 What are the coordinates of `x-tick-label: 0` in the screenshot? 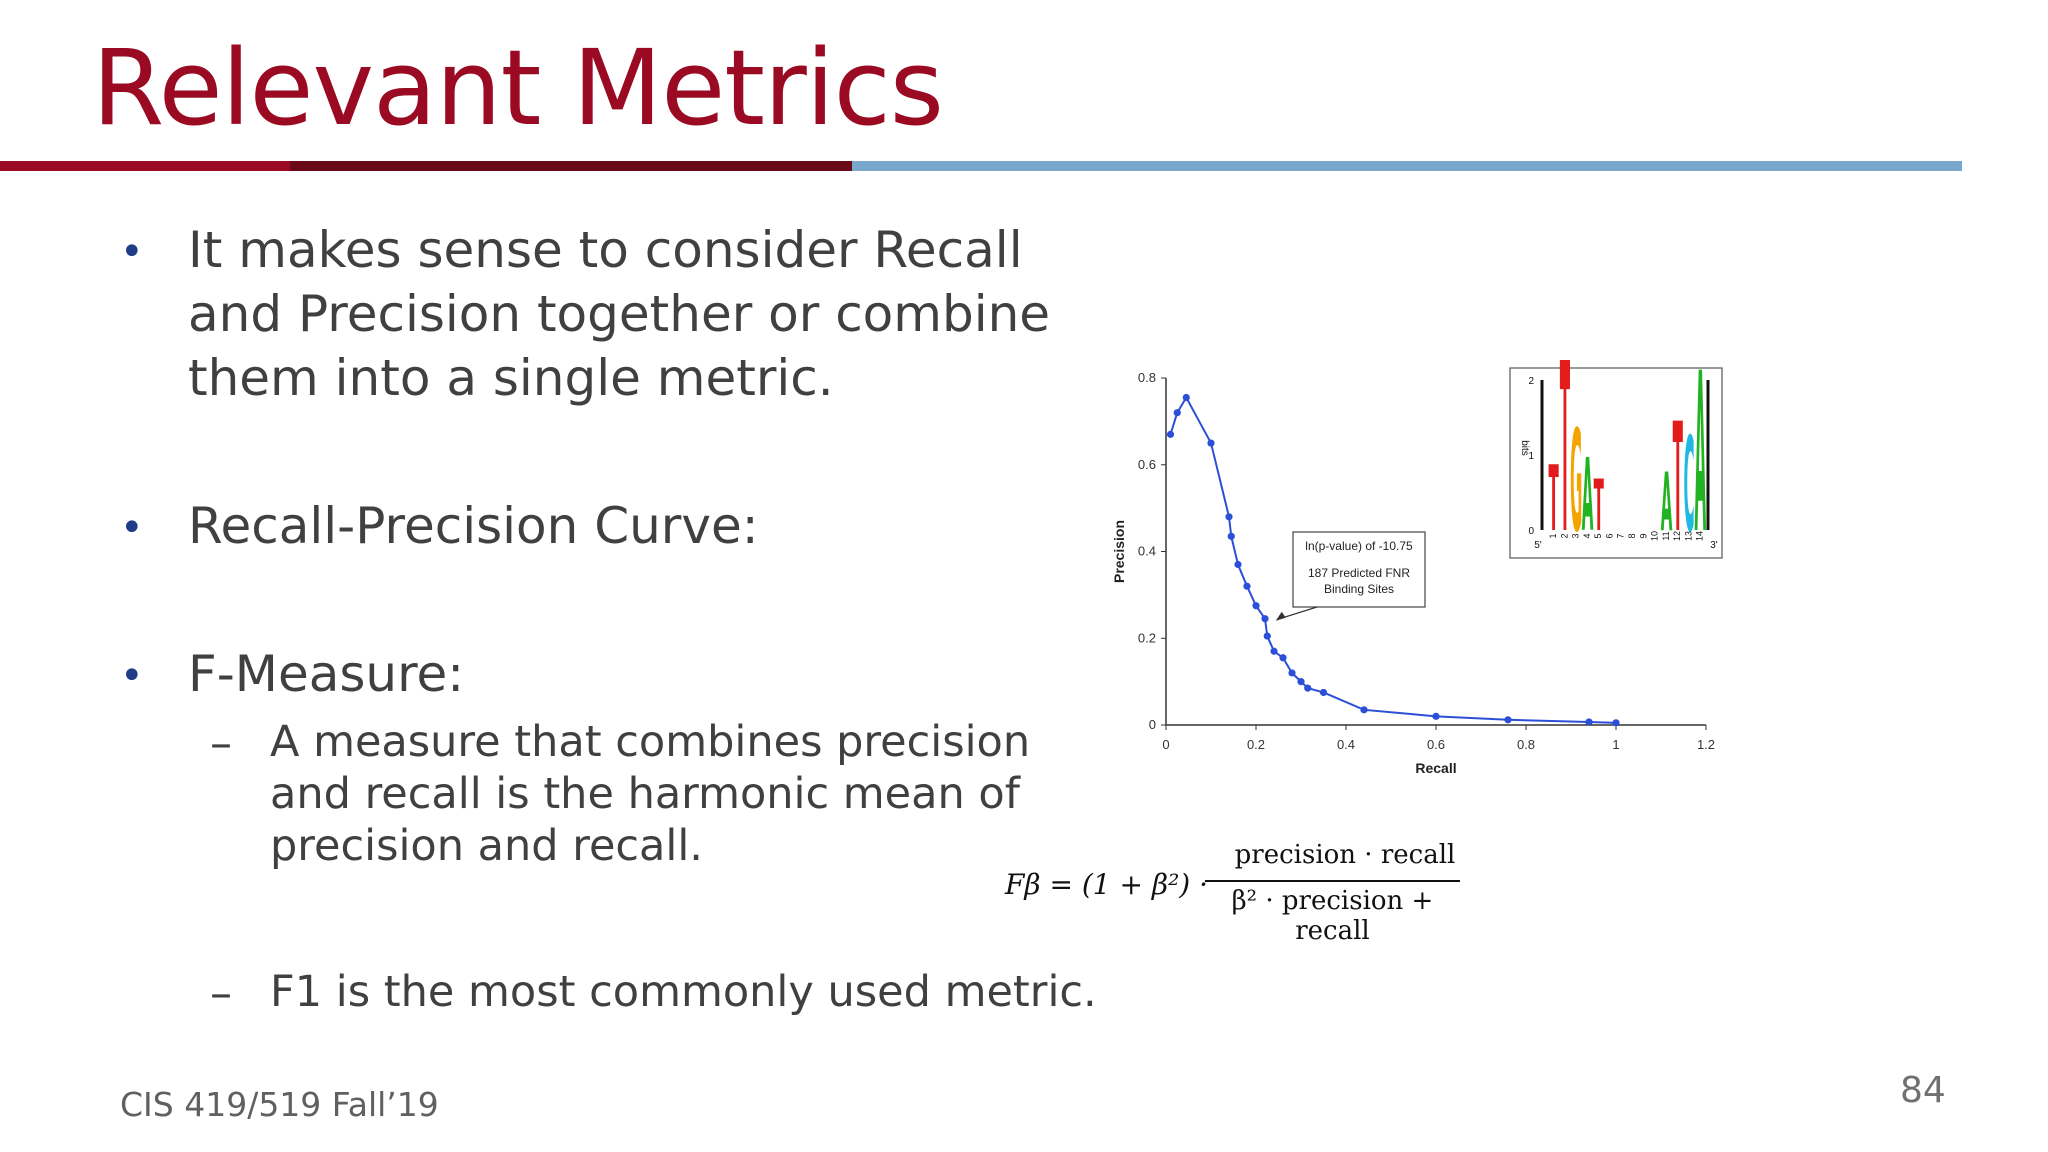 It's located at (1165, 744).